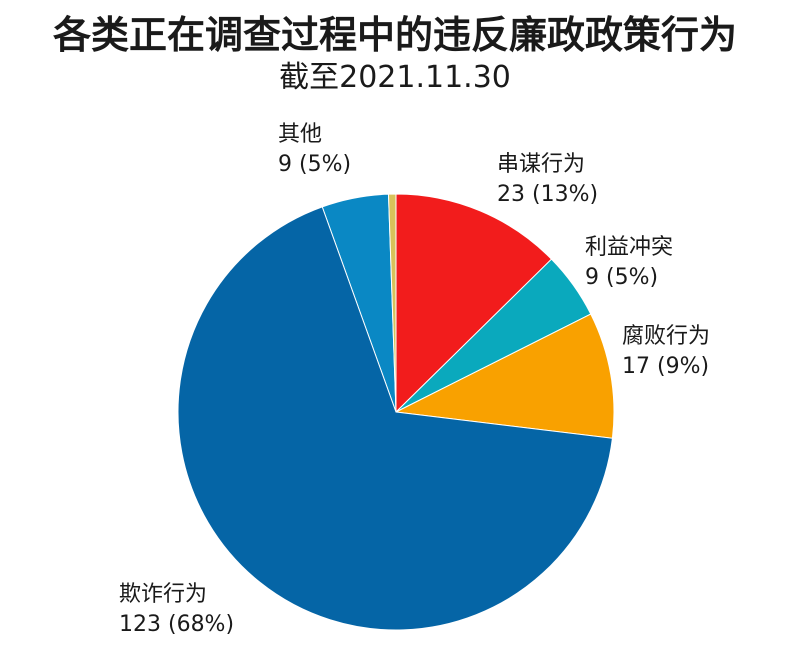  What do you see at coordinates (666, 352) in the screenshot?
I see `slice-label-corruption: 腐败行为 17 (9%)` at bounding box center [666, 352].